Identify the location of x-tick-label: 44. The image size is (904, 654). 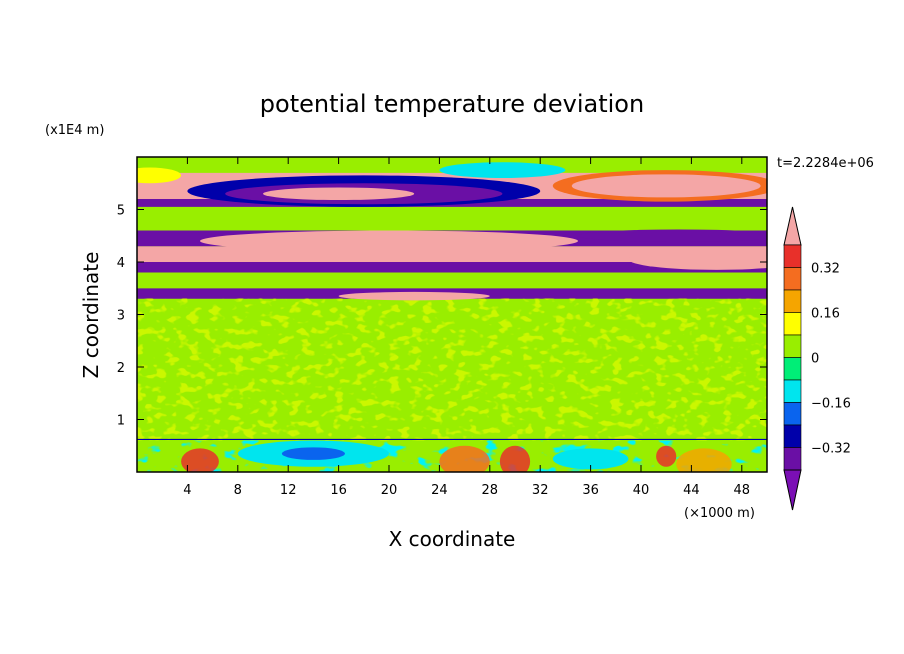
(691, 490).